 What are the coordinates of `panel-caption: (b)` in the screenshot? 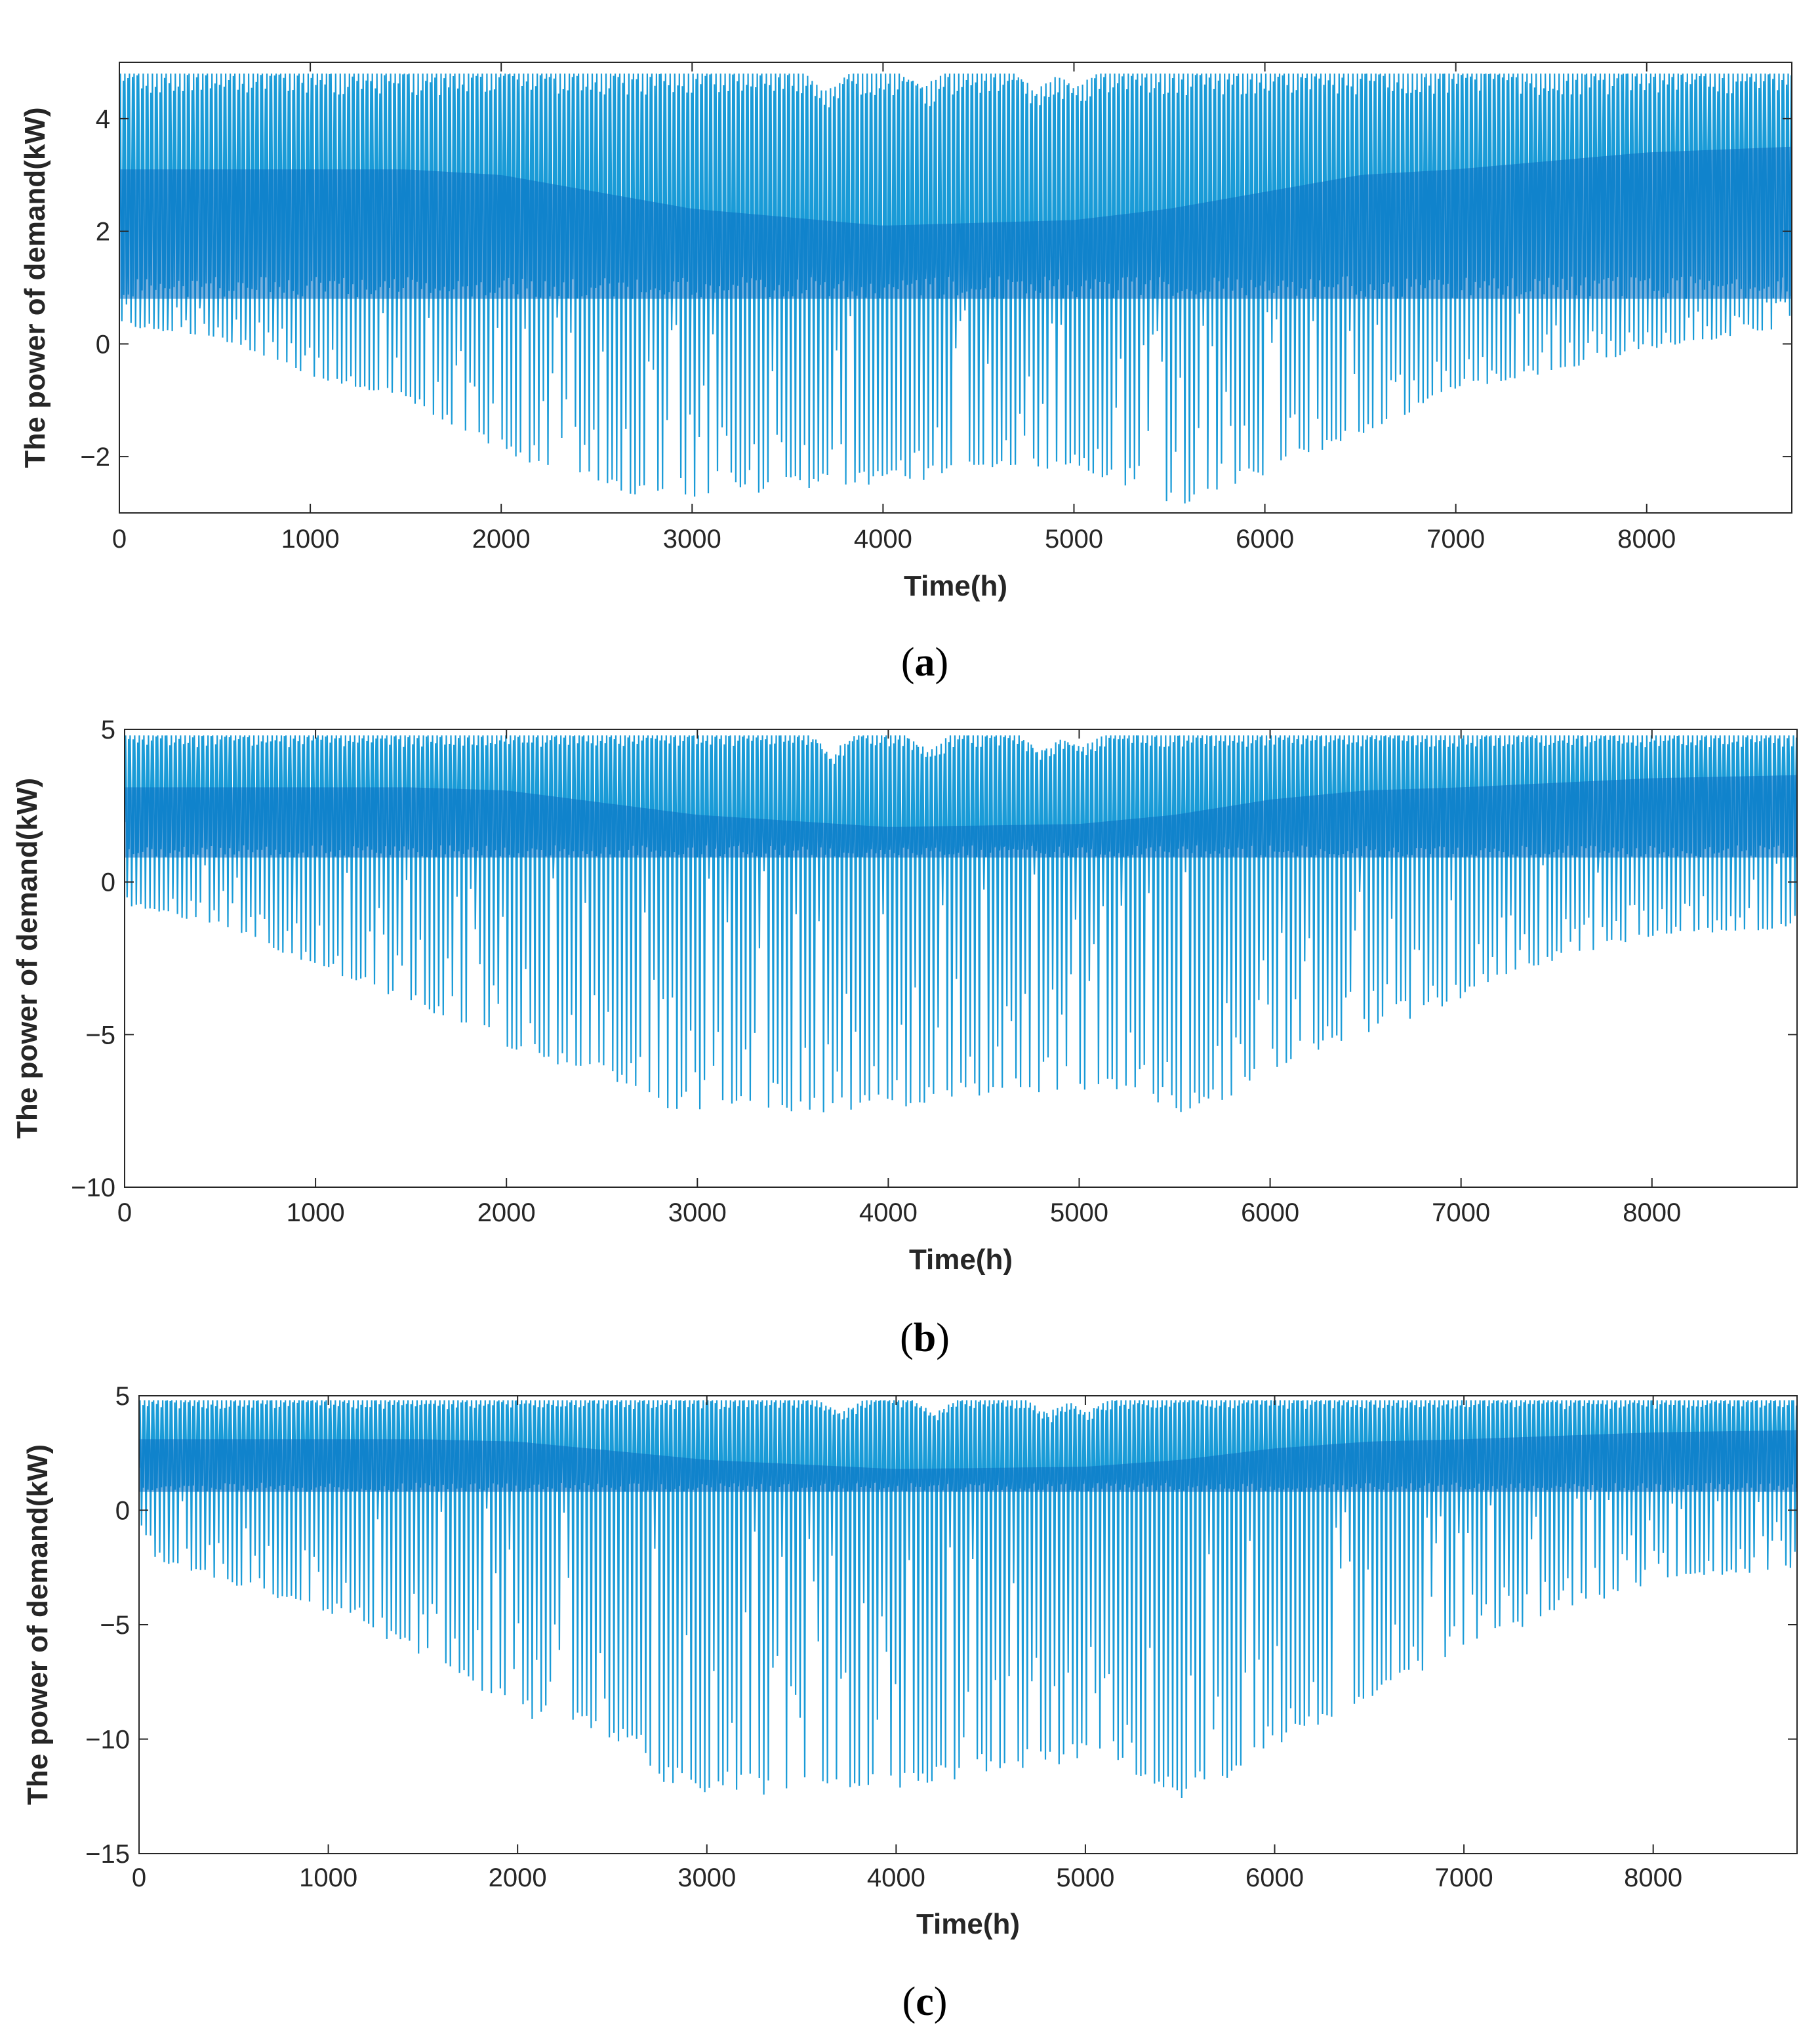 It's located at (925, 1338).